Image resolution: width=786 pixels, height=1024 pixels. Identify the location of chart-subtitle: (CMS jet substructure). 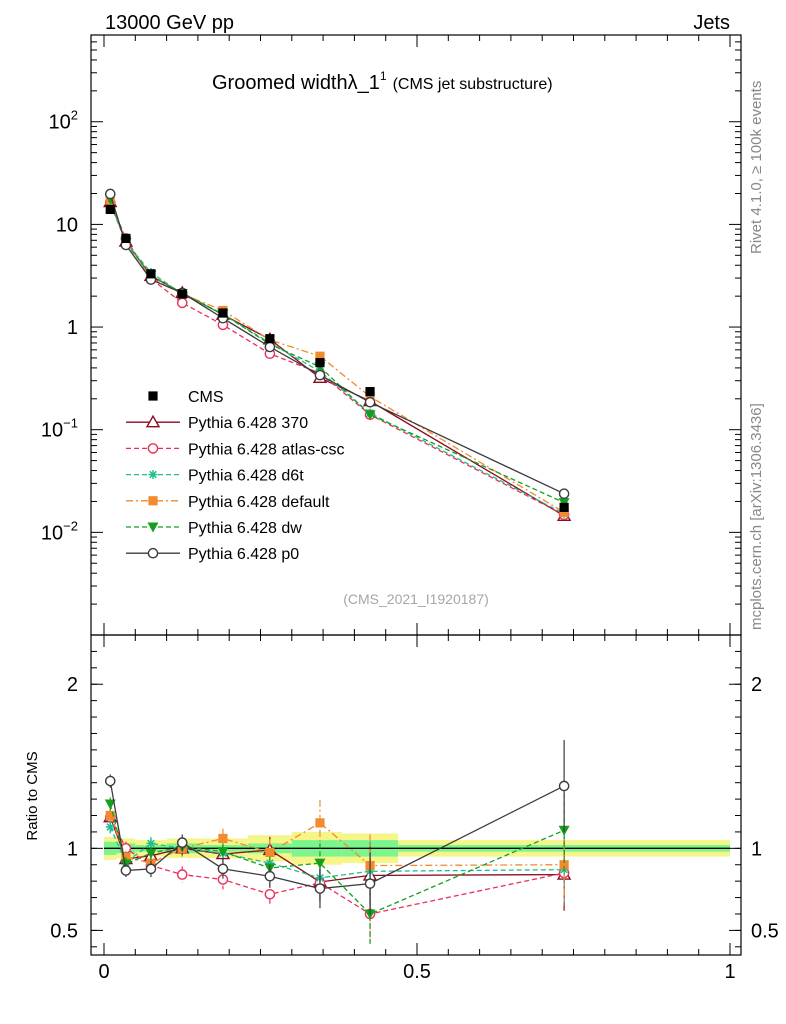
(473, 84).